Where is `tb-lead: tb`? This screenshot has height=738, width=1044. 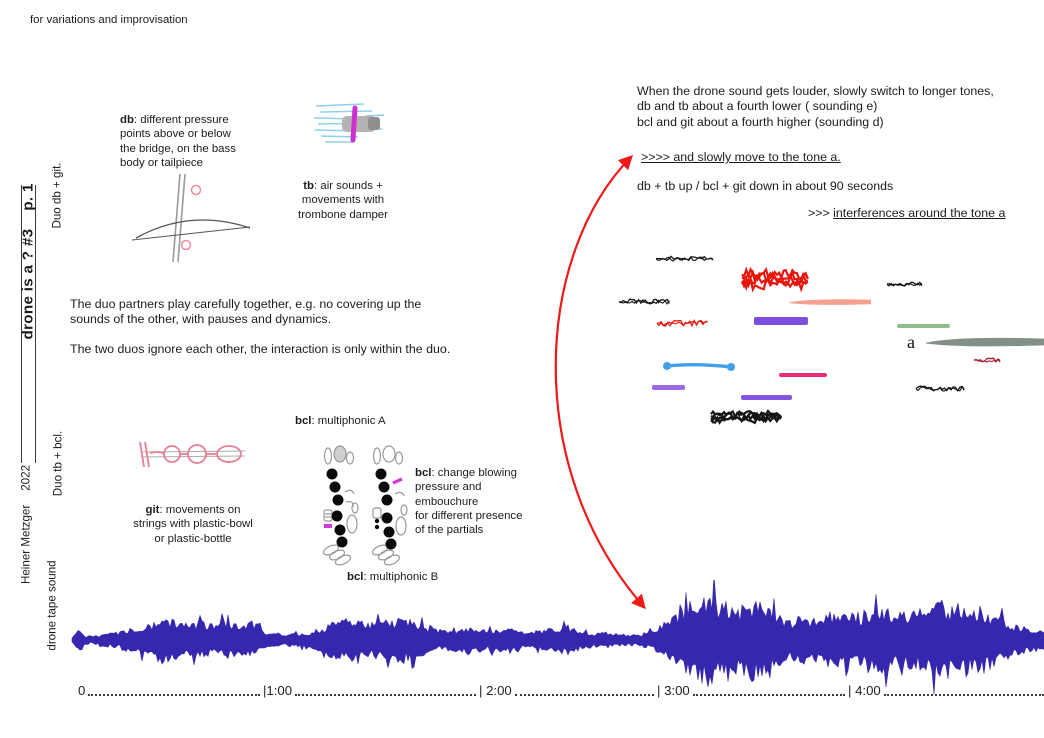 tb-lead: tb is located at coordinates (309, 186).